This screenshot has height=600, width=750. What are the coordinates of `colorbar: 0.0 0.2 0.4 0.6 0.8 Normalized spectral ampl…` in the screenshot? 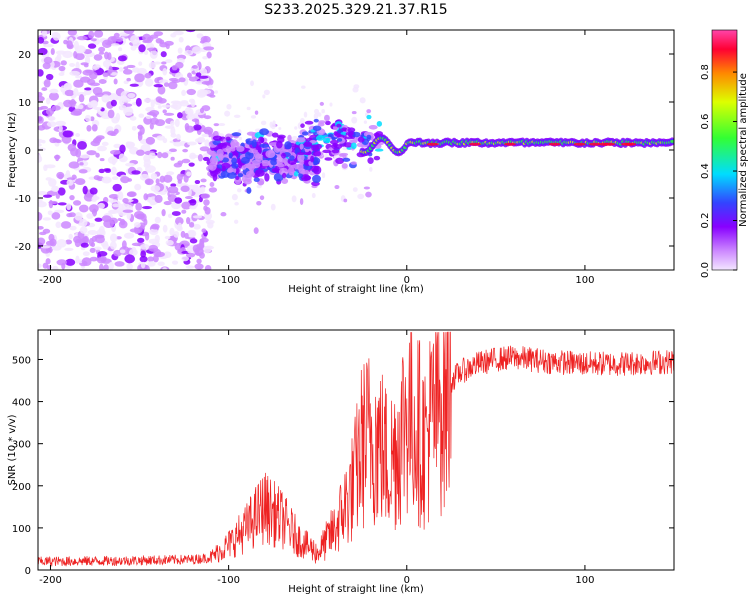 It's located at (724, 153).